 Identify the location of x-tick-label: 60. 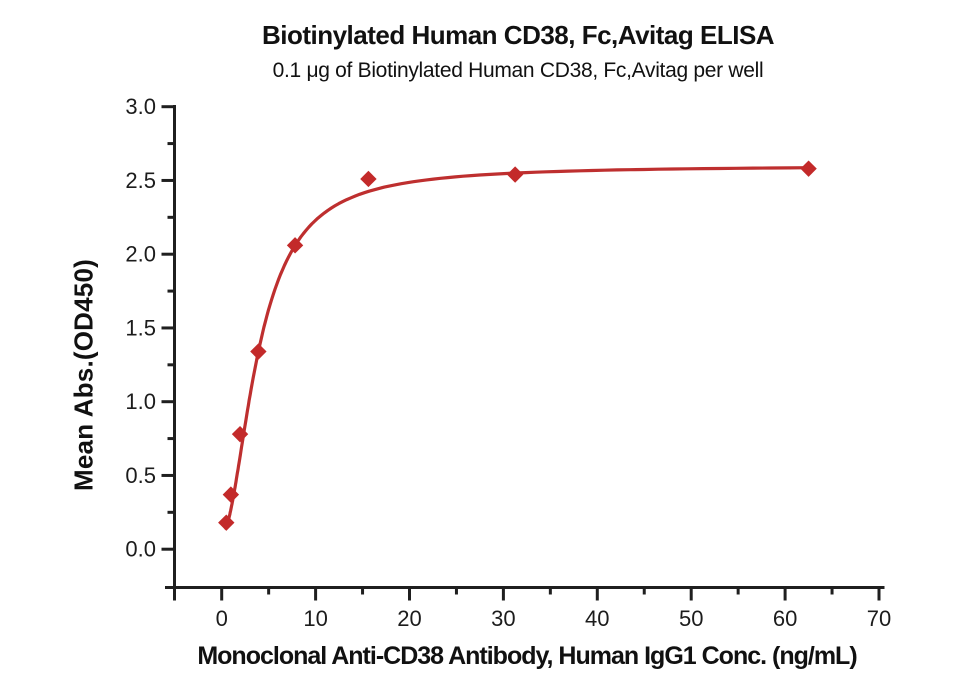
(785, 618).